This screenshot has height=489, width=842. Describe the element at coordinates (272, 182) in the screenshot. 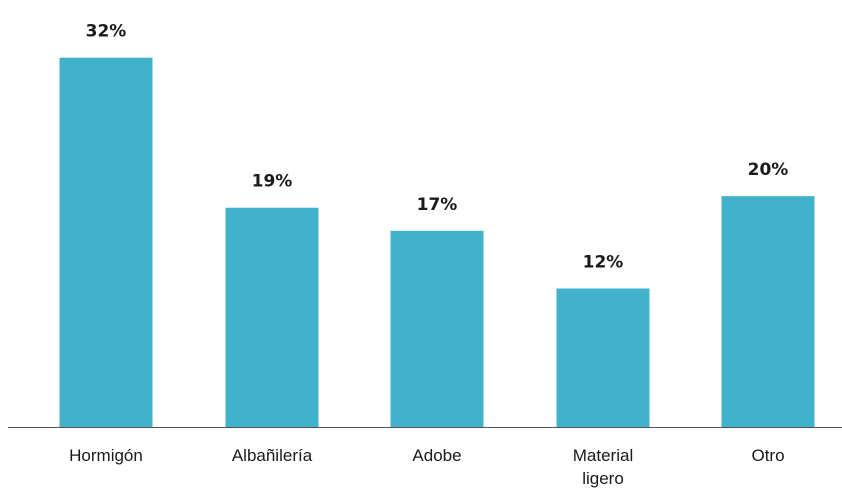

I see `value-label-1: 19%` at that location.